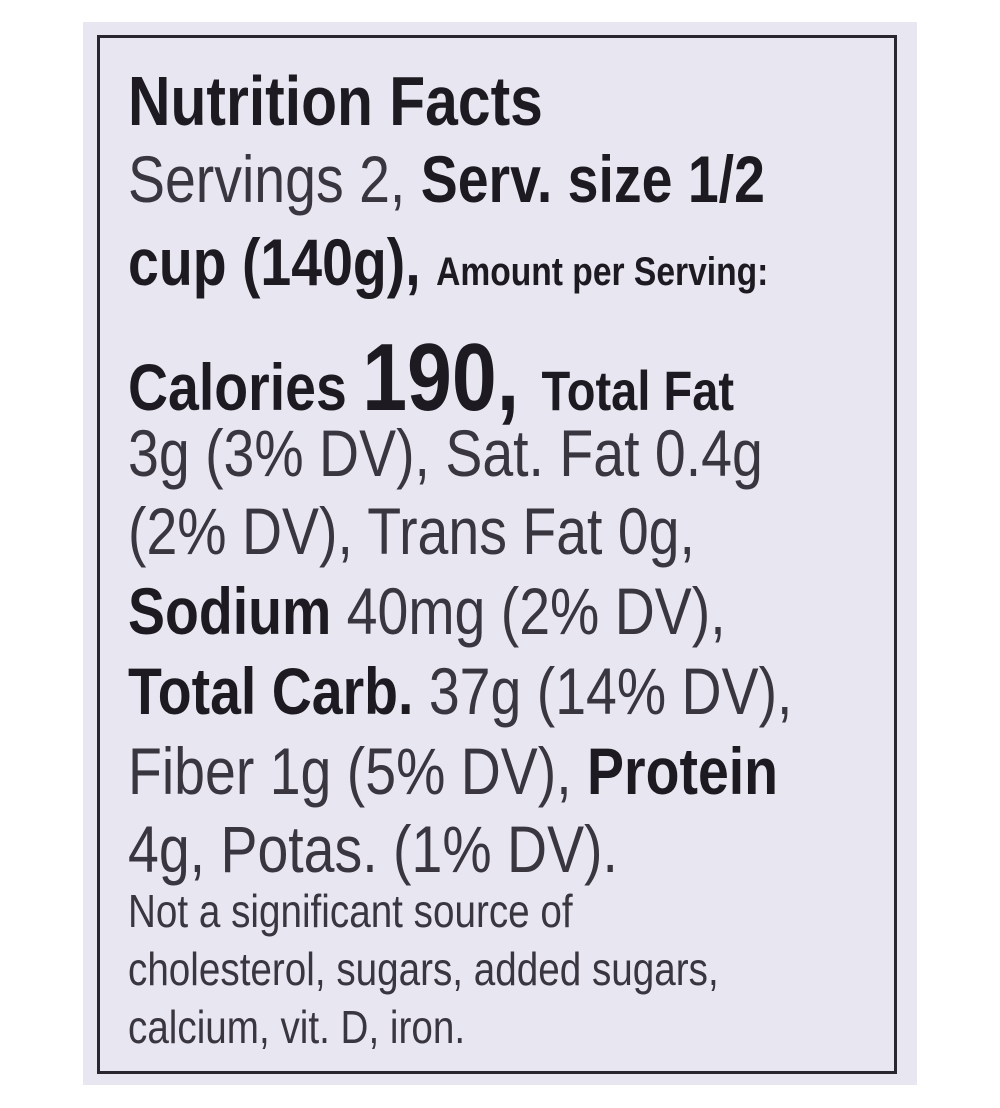 Image resolution: width=1000 pixels, height=1108 pixels. I want to click on label-line: calcium, vit. D, iron., so click(296, 1027).